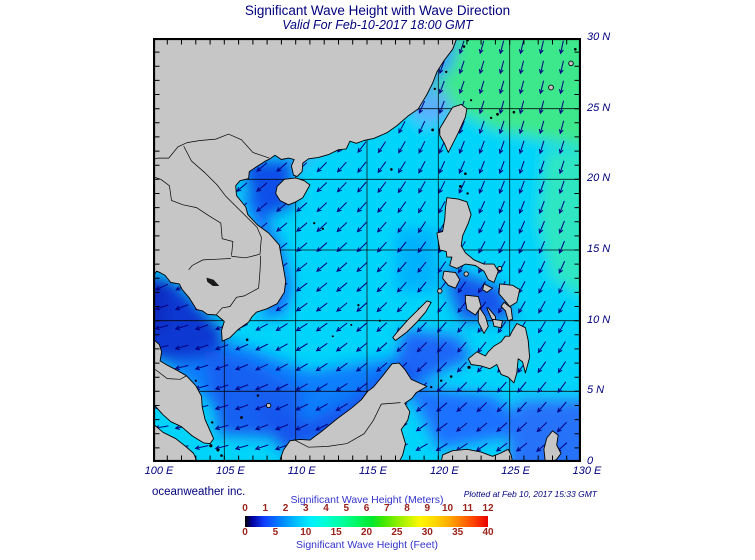 This screenshot has height=560, width=755. Describe the element at coordinates (285, 508) in the screenshot. I see `meters-tick: 2` at that location.